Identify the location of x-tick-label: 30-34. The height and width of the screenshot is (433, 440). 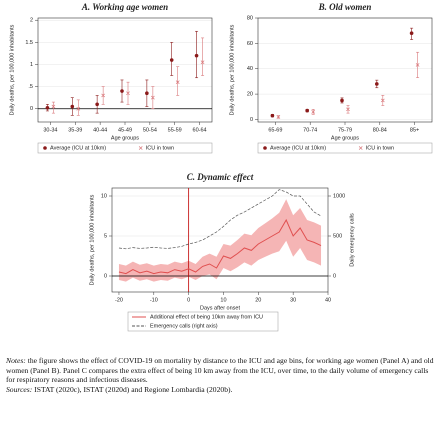
(50, 130).